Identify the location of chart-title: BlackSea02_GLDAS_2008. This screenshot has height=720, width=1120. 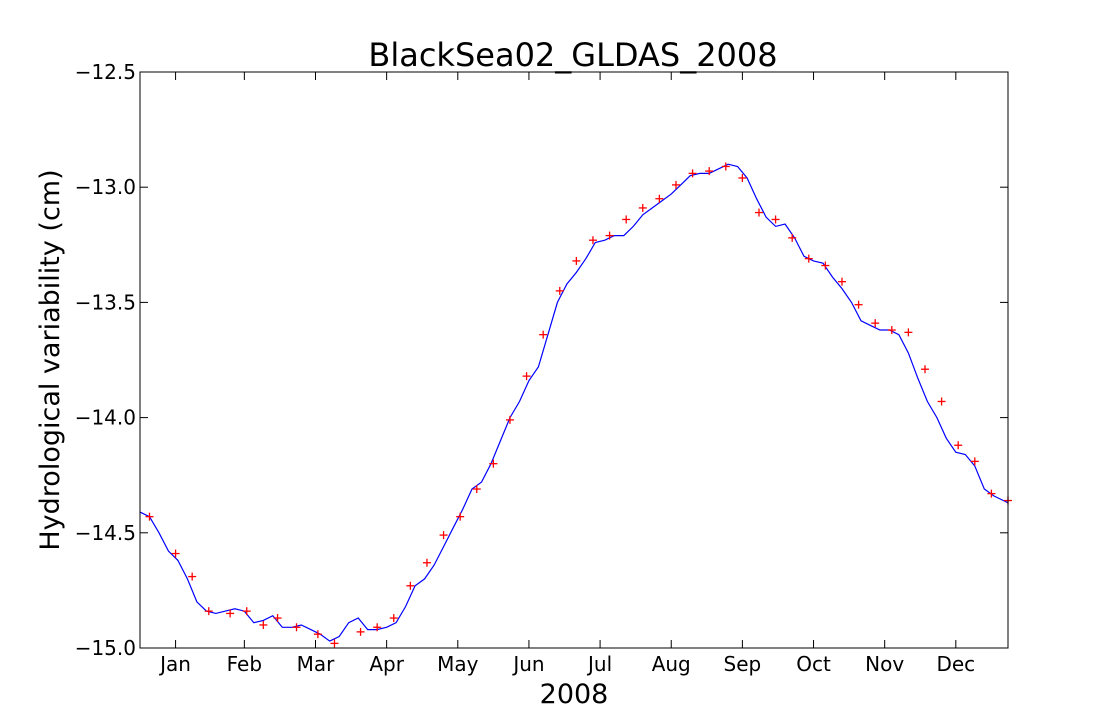
(572, 55).